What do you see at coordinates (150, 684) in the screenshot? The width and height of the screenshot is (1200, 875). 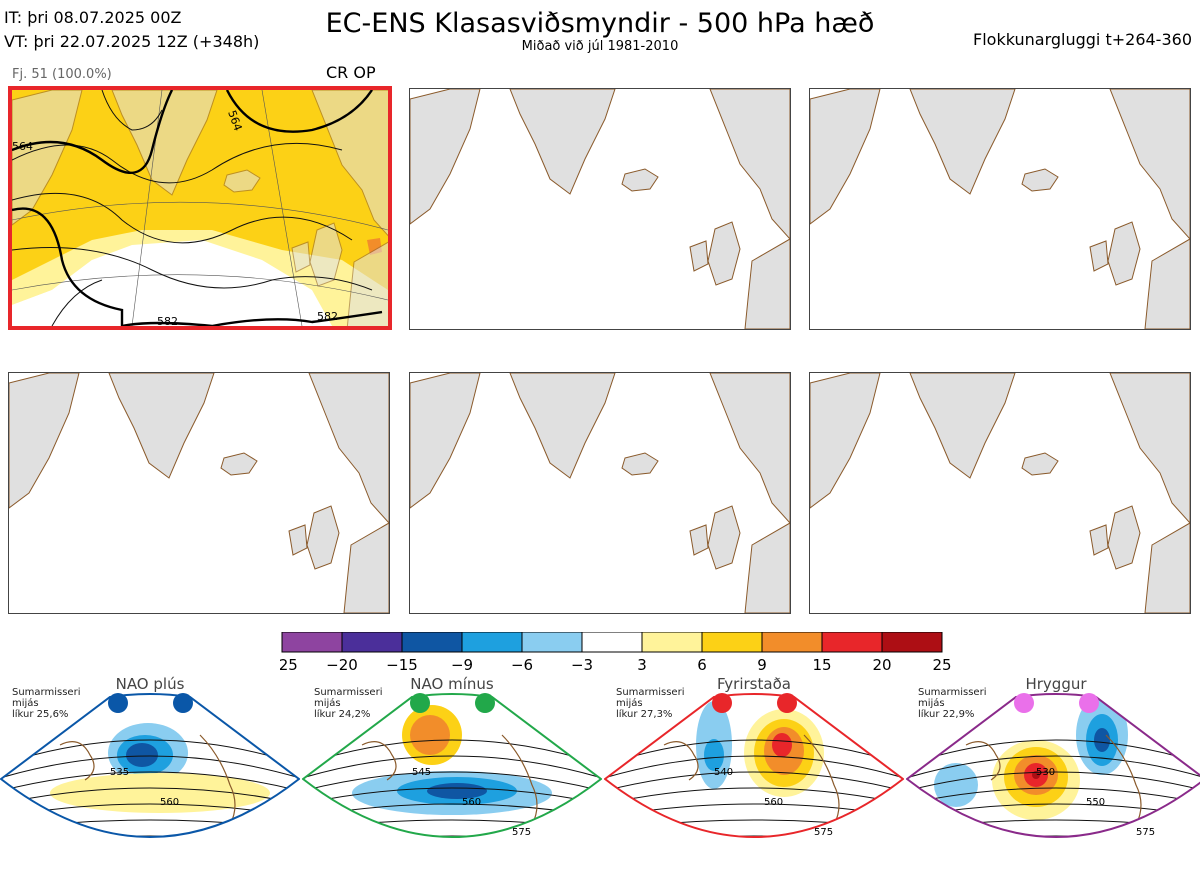 I see `regime-title: NAO plús` at bounding box center [150, 684].